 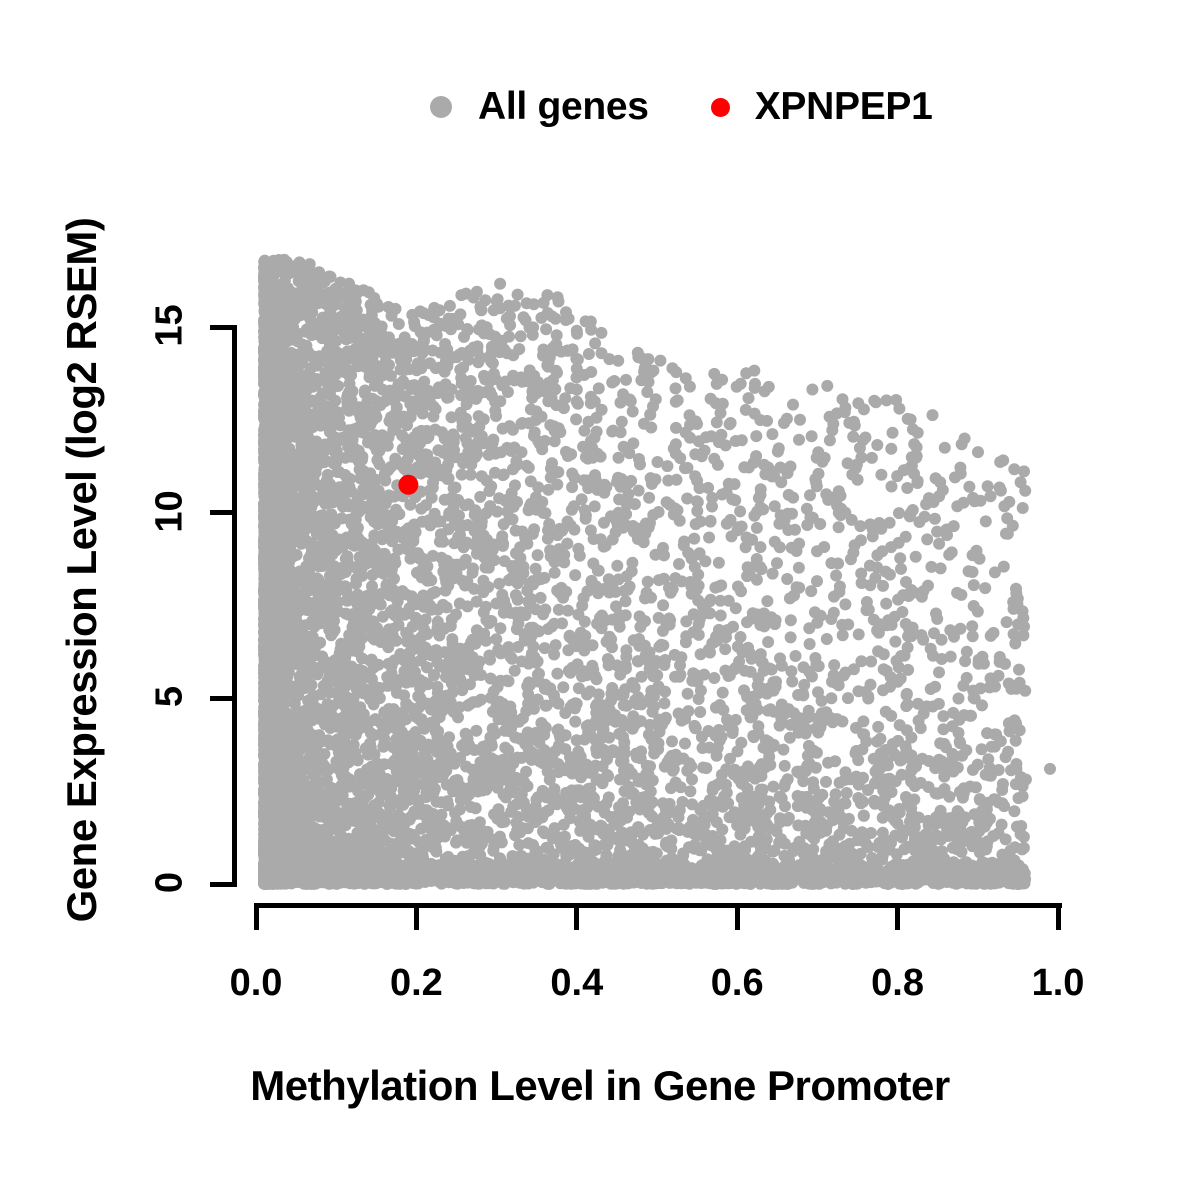 I want to click on y-tick-label: 0, so click(x=169, y=882).